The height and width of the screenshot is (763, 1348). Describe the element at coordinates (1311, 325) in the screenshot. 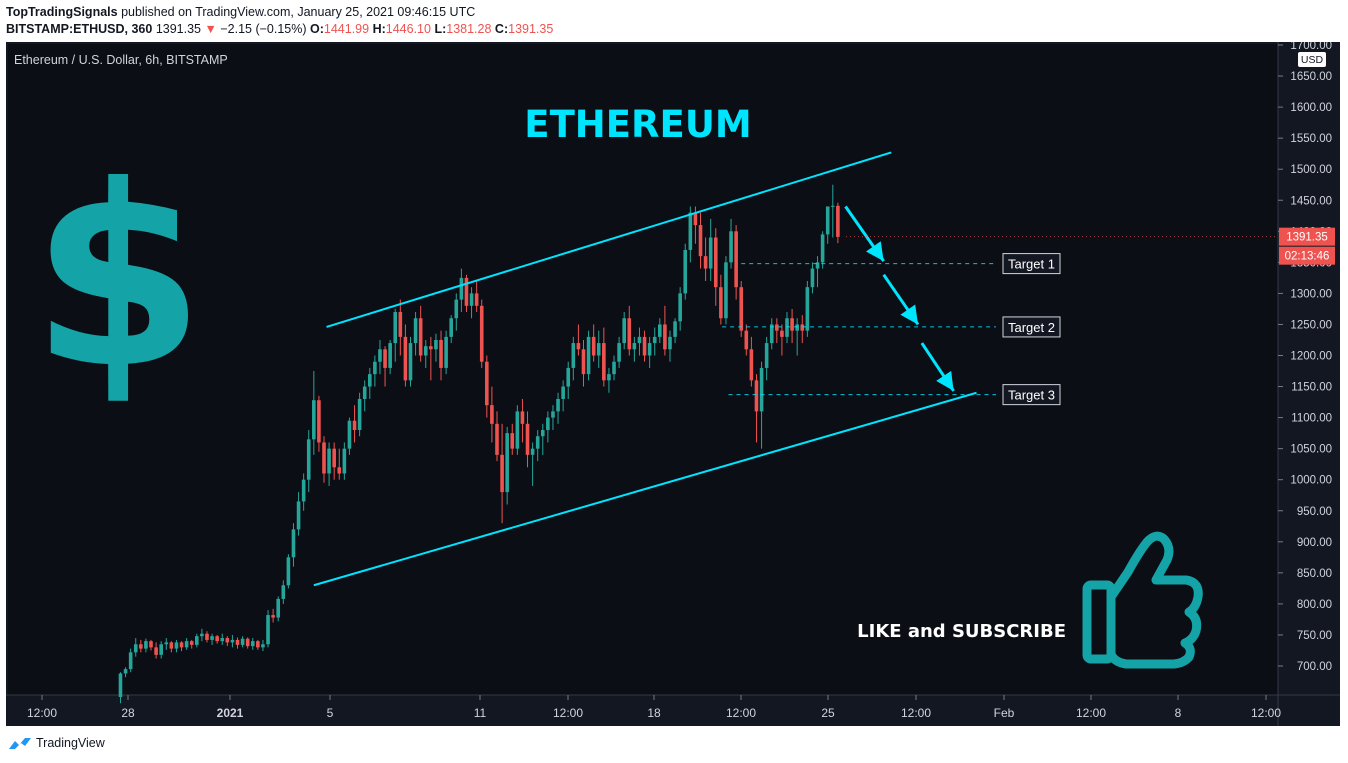

I see `price-tick-label: 1250.00` at that location.